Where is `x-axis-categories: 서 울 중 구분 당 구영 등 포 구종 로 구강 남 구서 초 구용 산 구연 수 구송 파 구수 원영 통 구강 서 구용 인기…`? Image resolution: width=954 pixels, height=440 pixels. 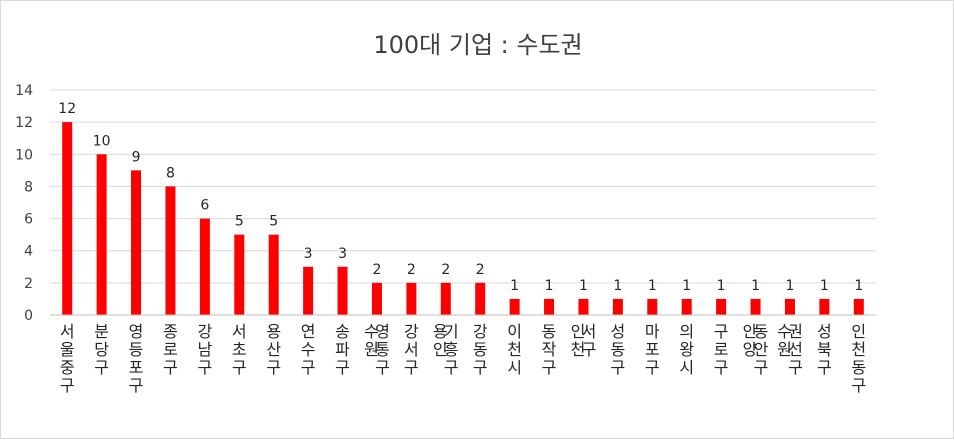 x-axis-categories: 서 울 중 구분 당 구영 등 포 구종 로 구강 남 구서 초 구용 산 구연 수 구송 파 구수 원영 통 구강 서 구용 인기… is located at coordinates (463, 358).